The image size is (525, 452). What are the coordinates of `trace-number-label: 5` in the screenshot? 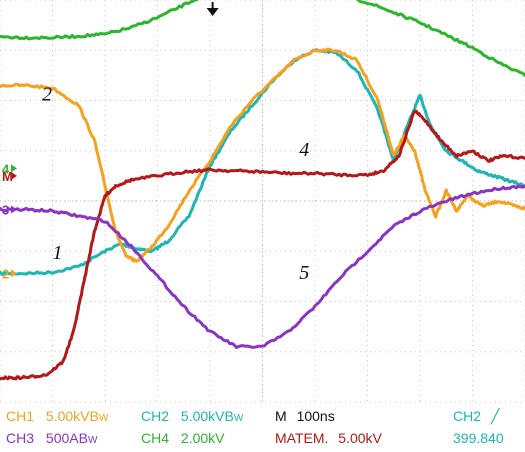 It's located at (304, 273).